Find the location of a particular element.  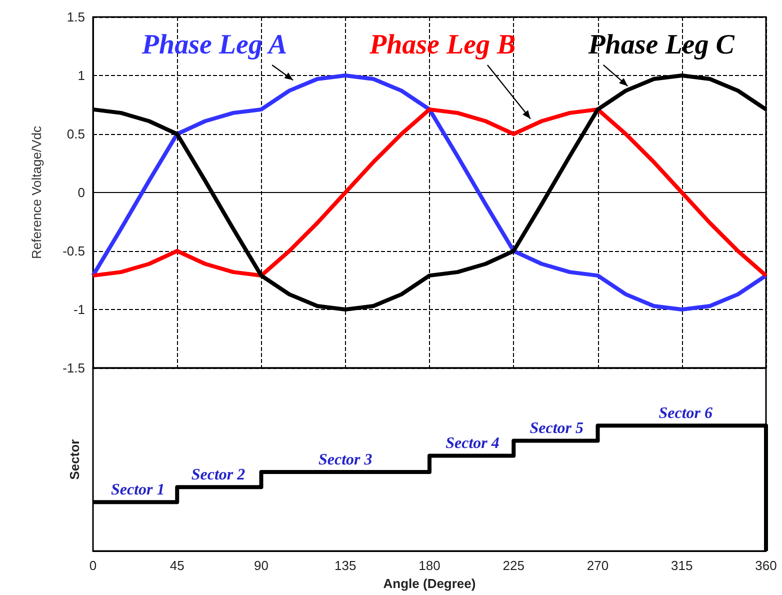

annotation: Sector 1 is located at coordinates (137, 490).